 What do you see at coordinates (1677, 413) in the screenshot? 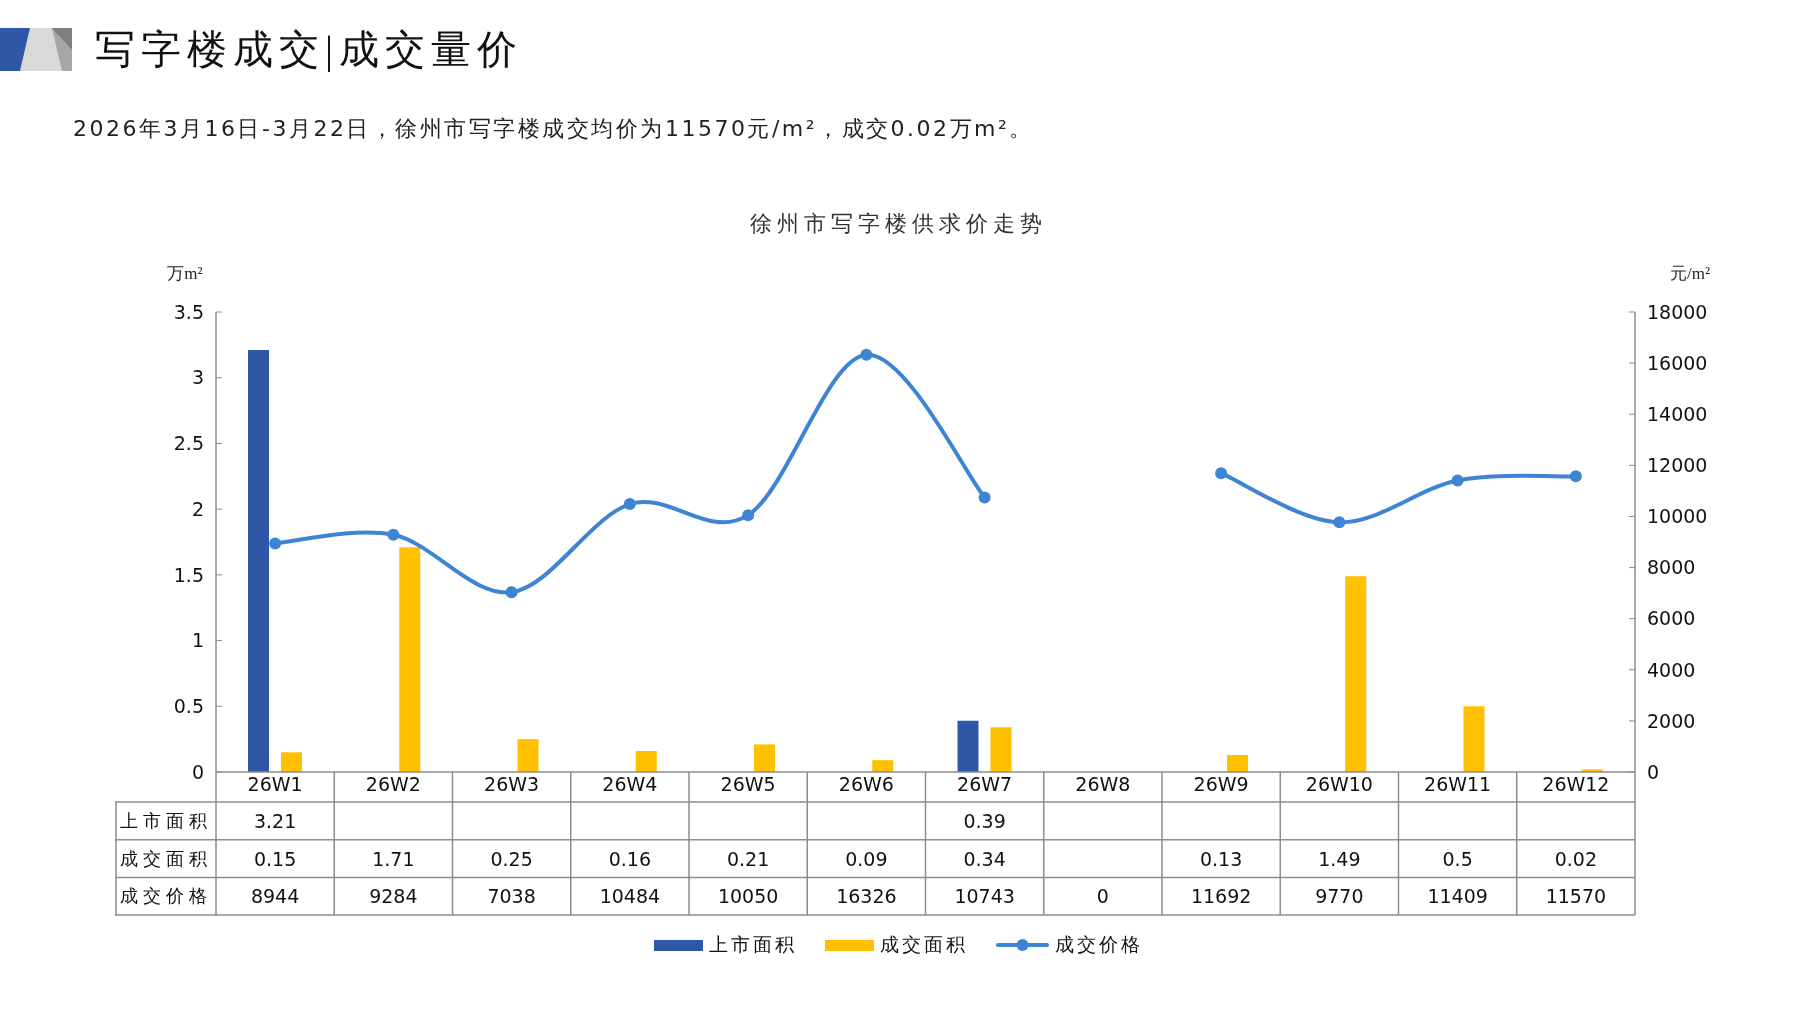
I see `y2-tick-label: 14000` at bounding box center [1677, 413].